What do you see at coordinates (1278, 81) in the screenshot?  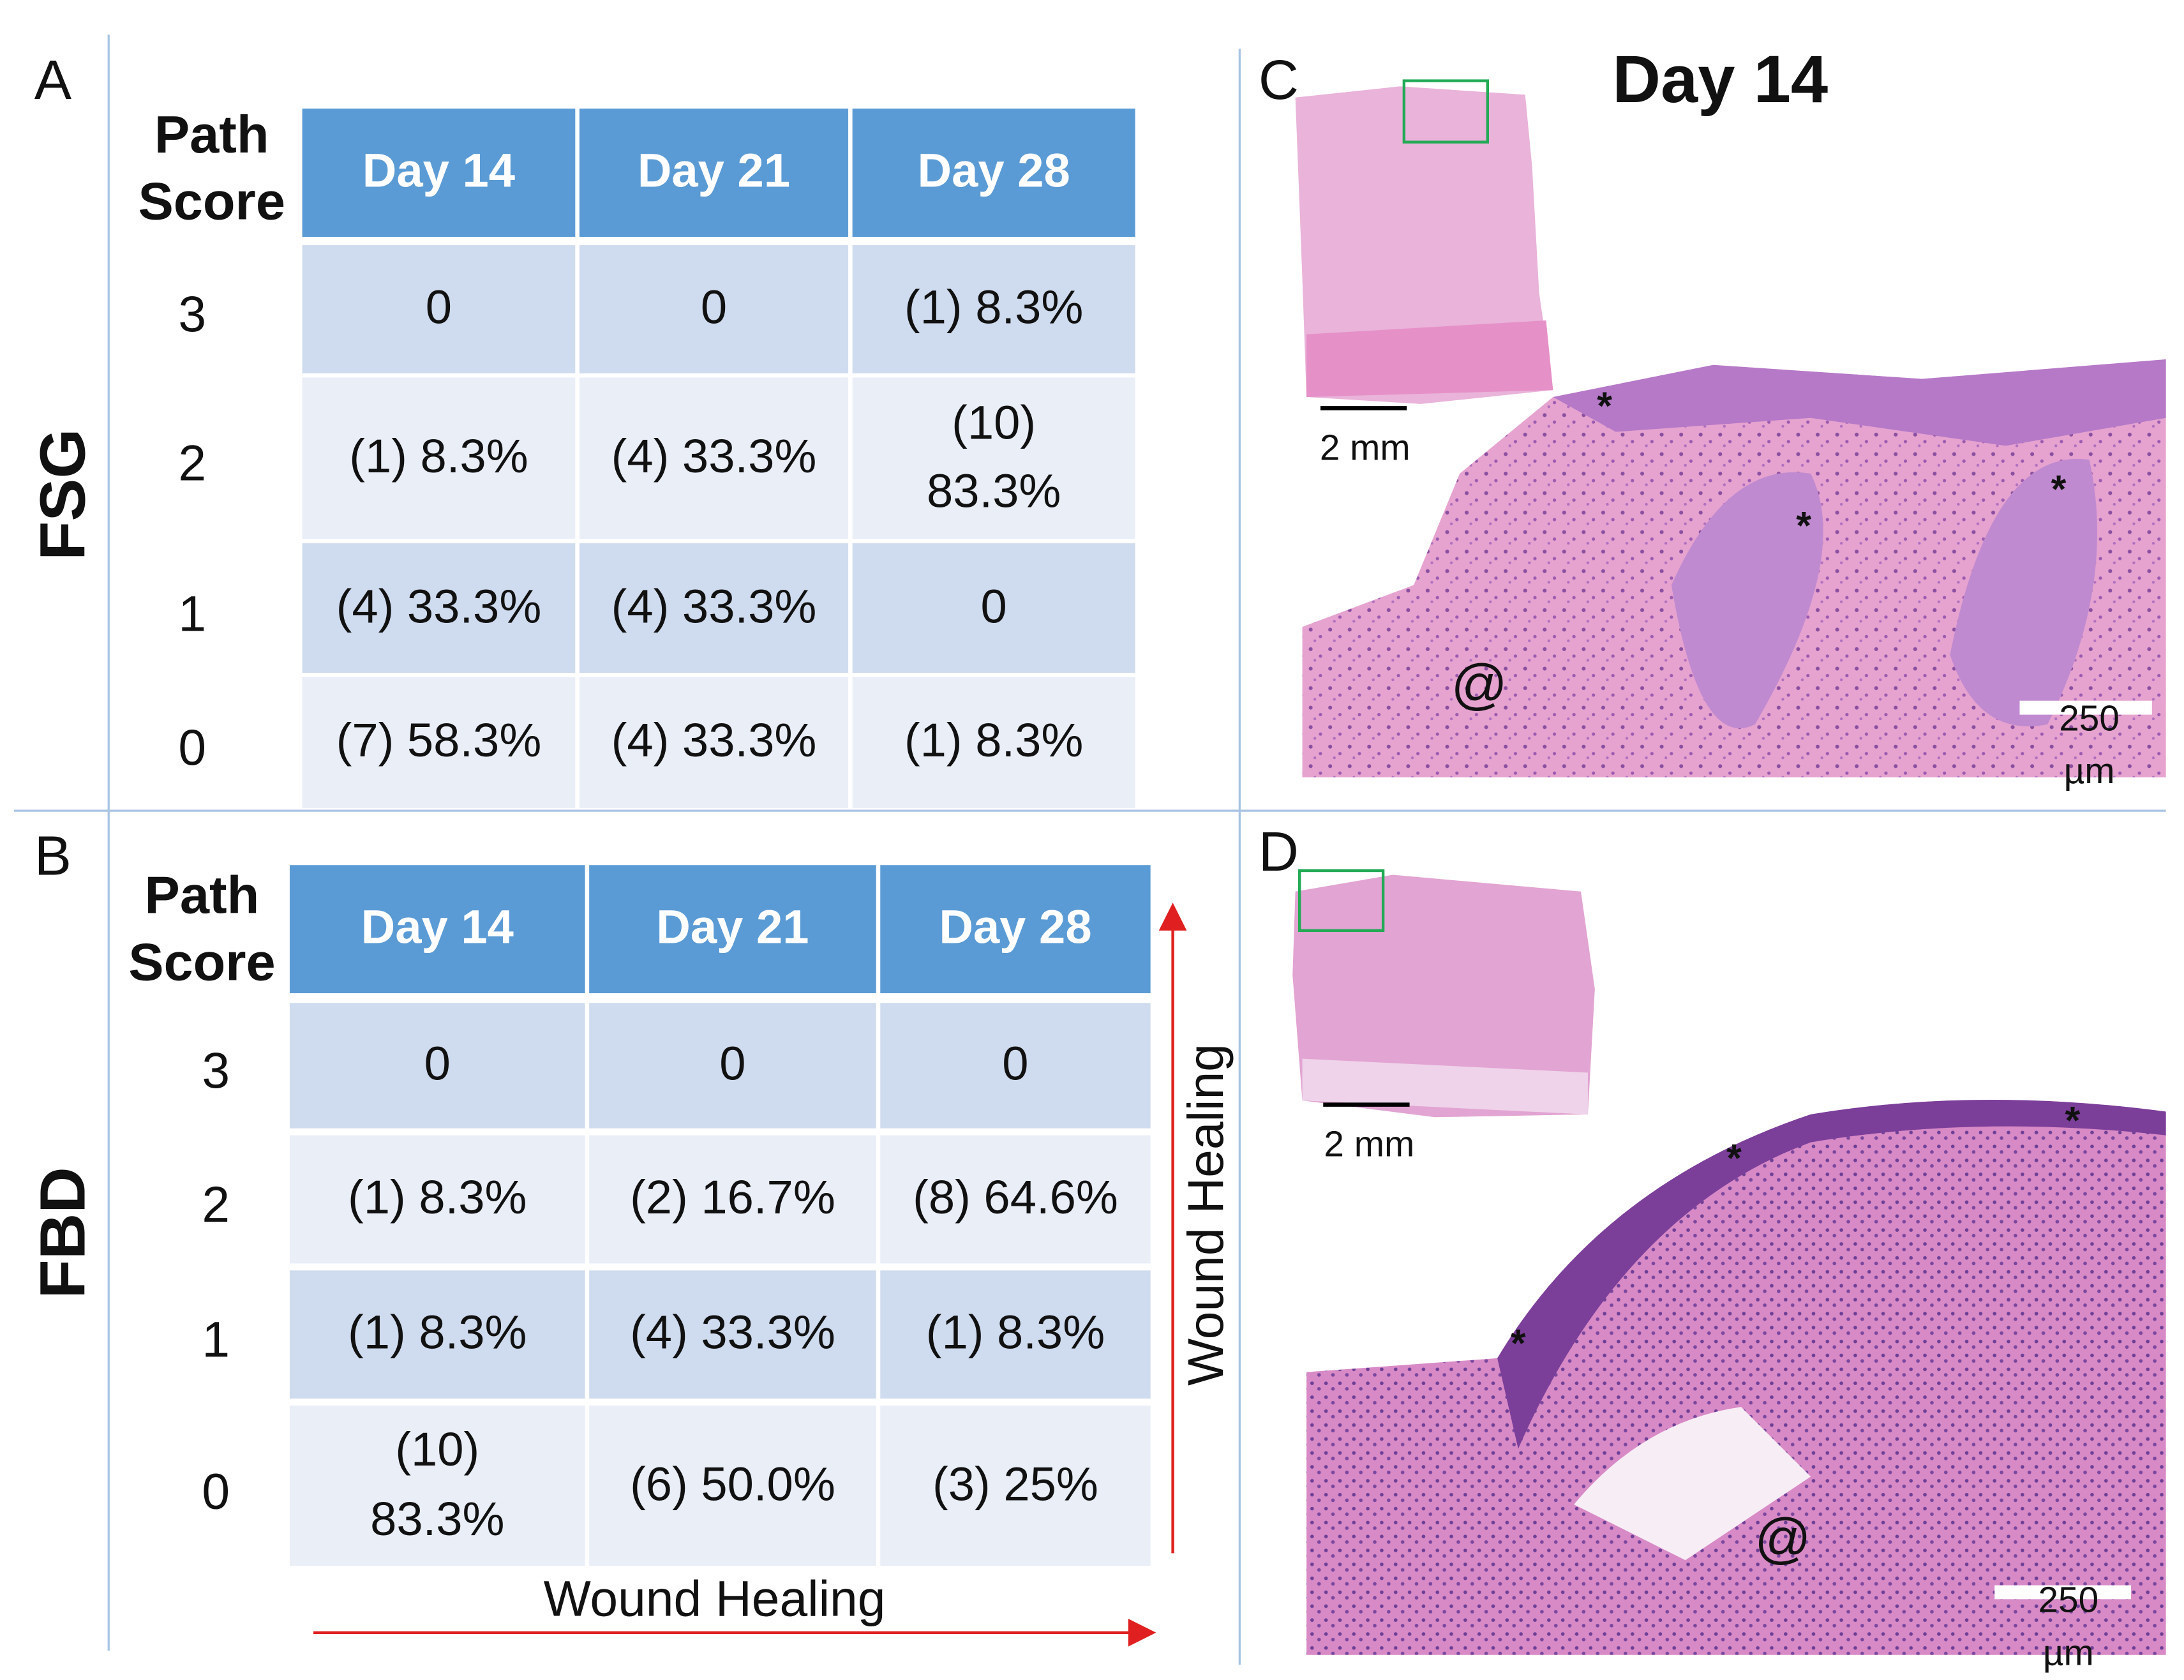 I see `panel-label: C` at bounding box center [1278, 81].